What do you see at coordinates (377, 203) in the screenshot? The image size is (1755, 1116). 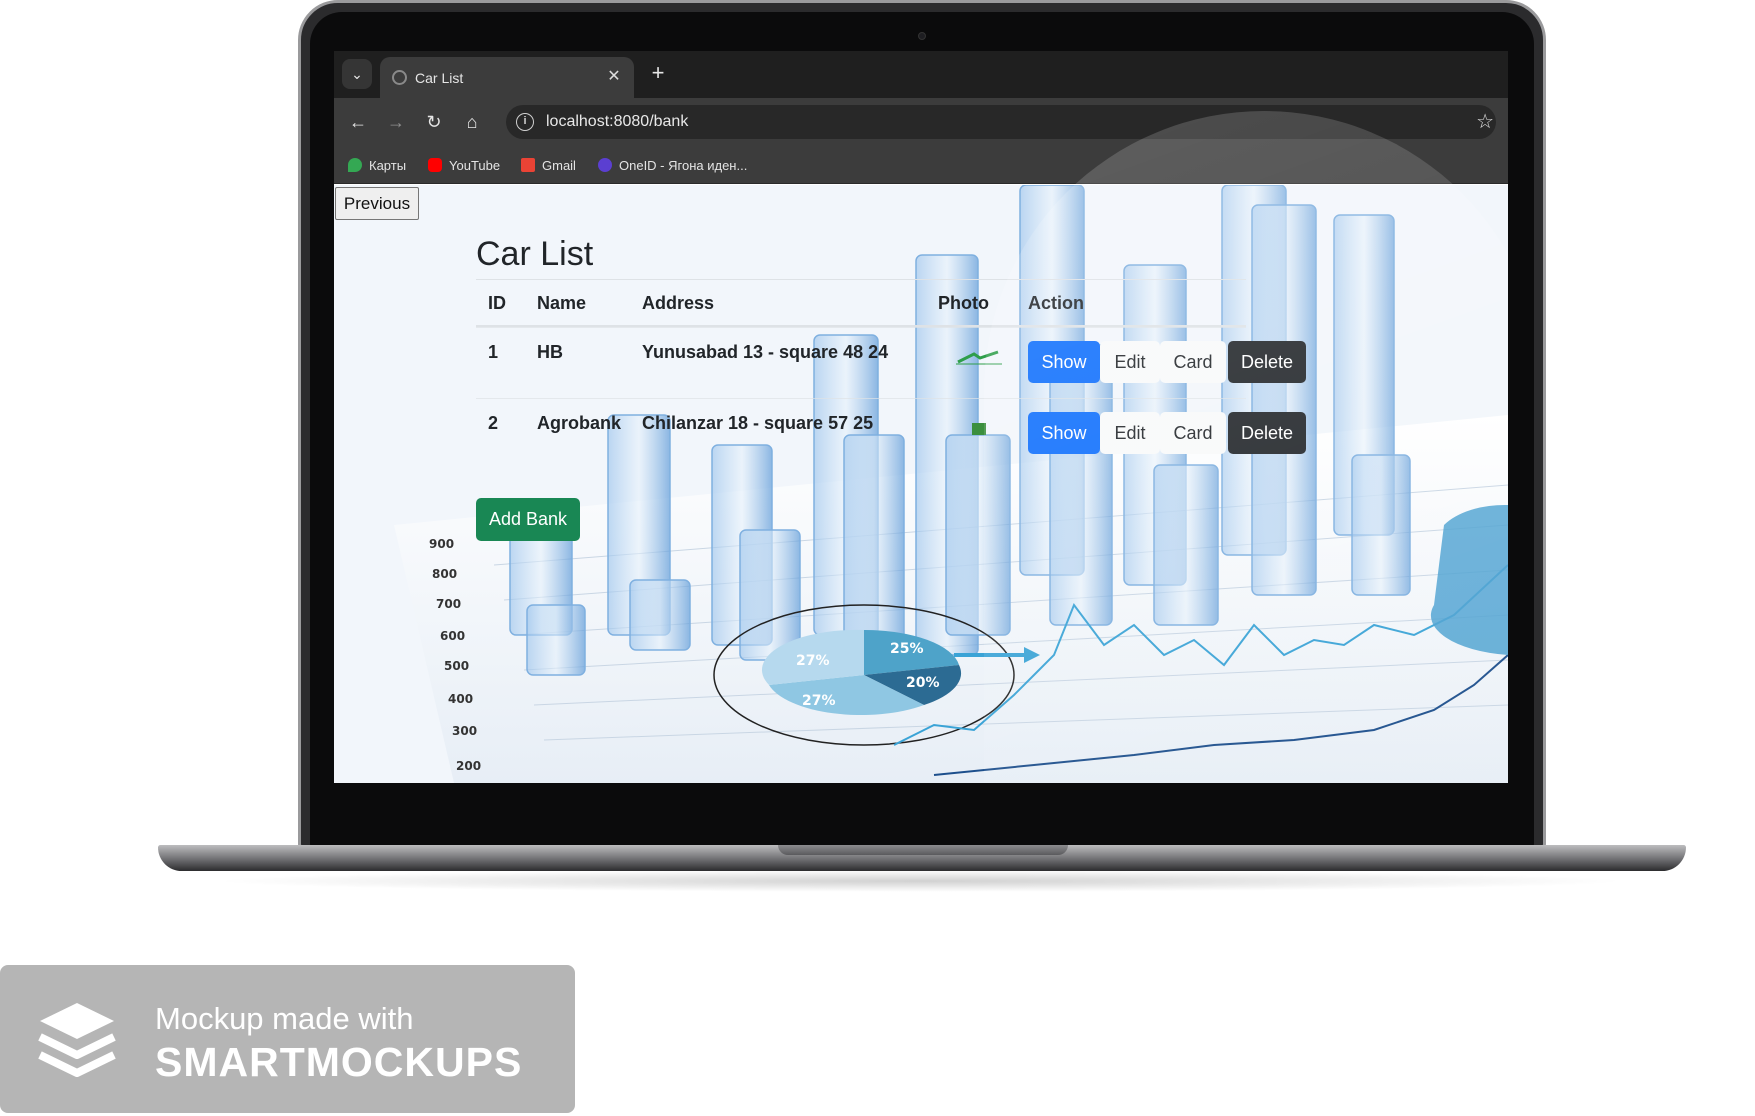 I see `previous-button: Previous` at bounding box center [377, 203].